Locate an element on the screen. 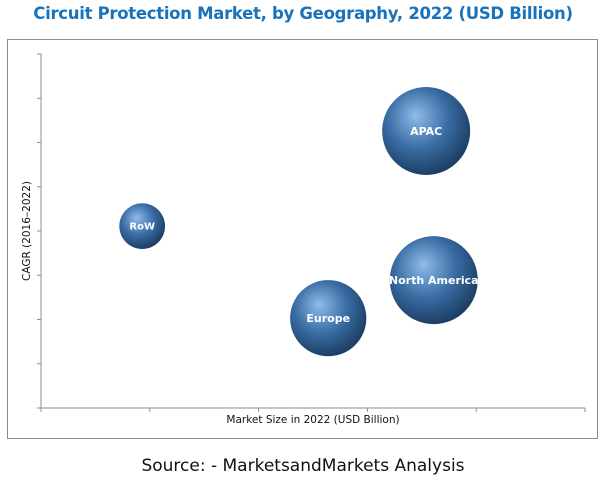 This screenshot has width=606, height=487. bubble-label: North America is located at coordinates (434, 280).